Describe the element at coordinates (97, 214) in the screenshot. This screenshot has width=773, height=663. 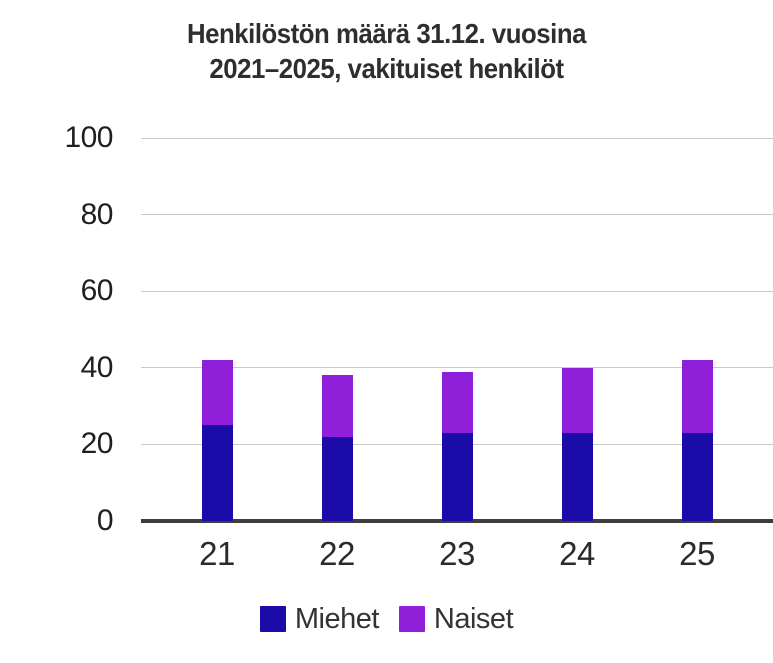
I see `y-tick-label-80: 80` at that location.